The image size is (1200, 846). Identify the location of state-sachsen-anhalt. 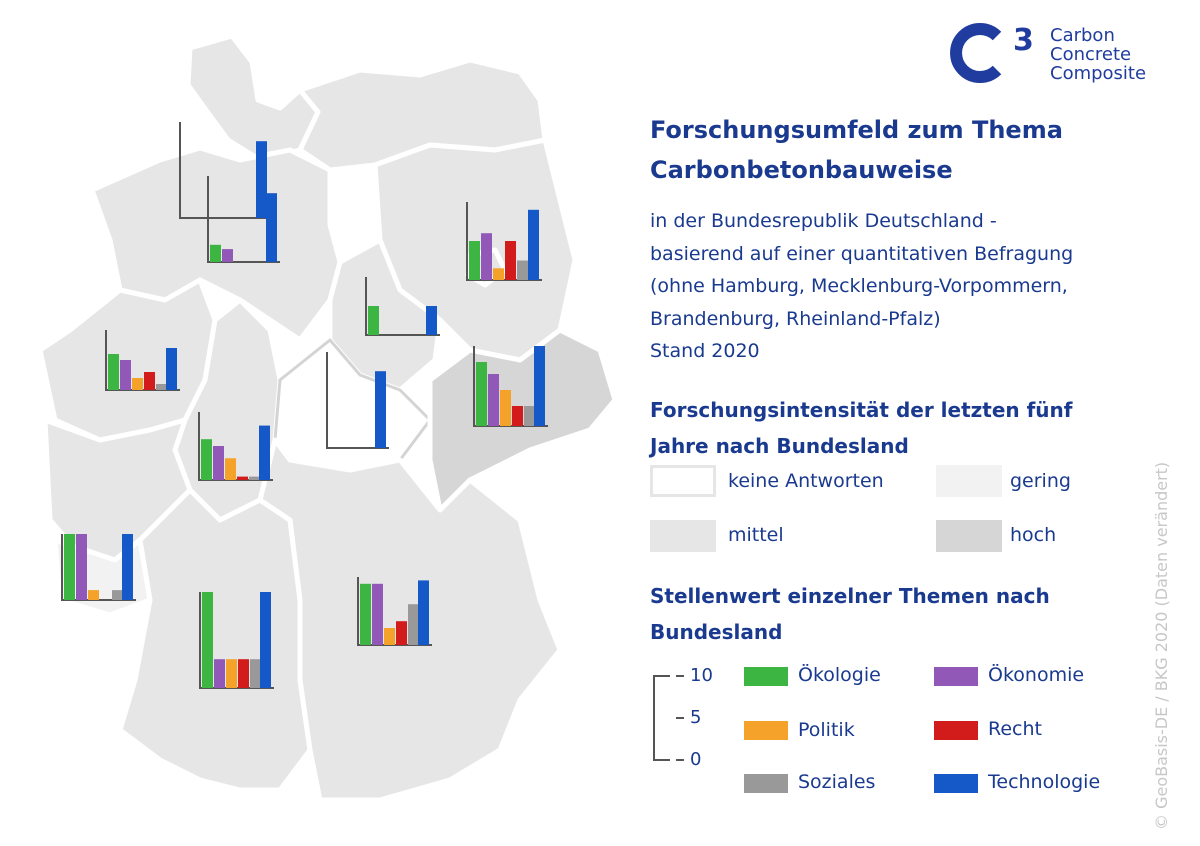
(385, 315).